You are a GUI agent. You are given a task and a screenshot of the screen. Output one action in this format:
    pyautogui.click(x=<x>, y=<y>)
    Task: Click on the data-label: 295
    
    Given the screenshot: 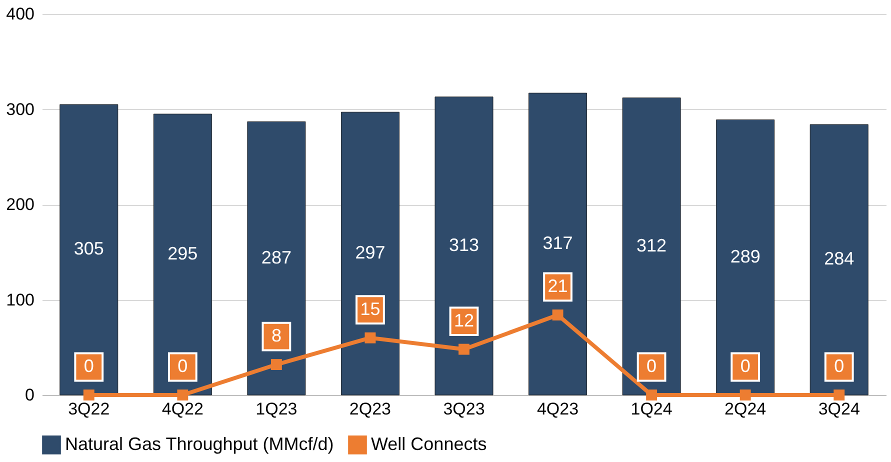 What is the action you would take?
    pyautogui.click(x=183, y=254)
    